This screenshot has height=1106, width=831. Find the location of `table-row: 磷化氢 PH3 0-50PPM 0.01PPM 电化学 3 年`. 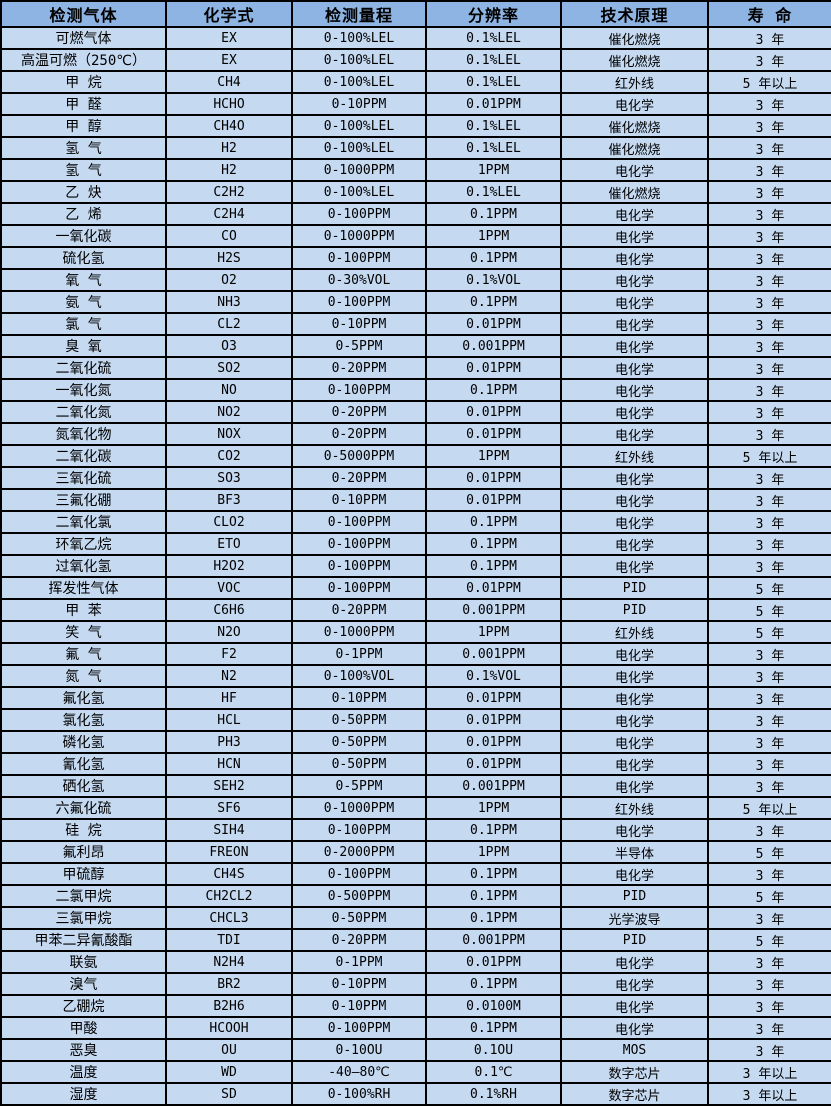

table-row: 磷化氢 PH3 0-50PPM 0.01PPM 电化学 3 年 is located at coordinates (415, 742).